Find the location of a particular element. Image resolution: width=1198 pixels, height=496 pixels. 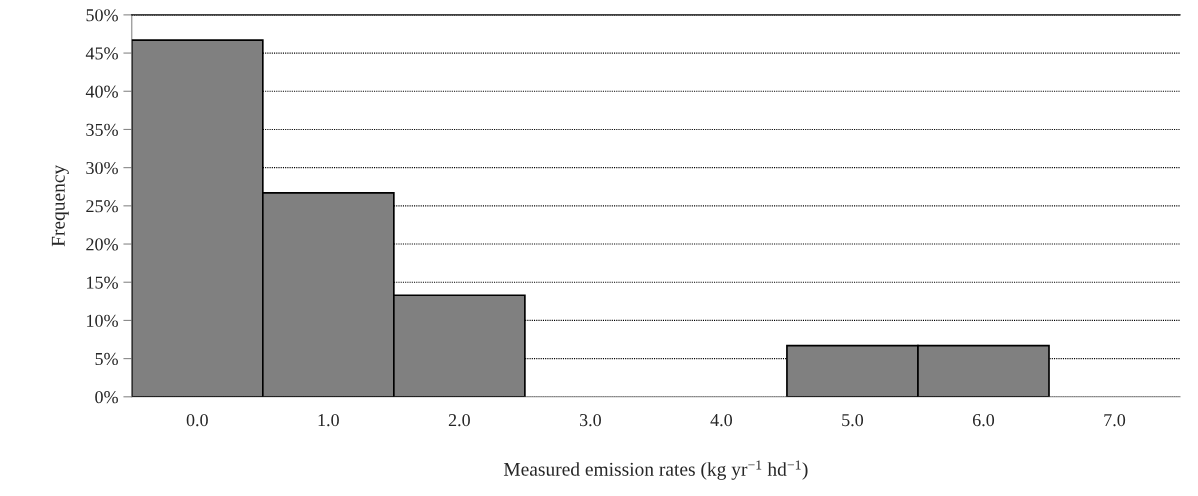

x-tick-label: 1.0 is located at coordinates (328, 420).